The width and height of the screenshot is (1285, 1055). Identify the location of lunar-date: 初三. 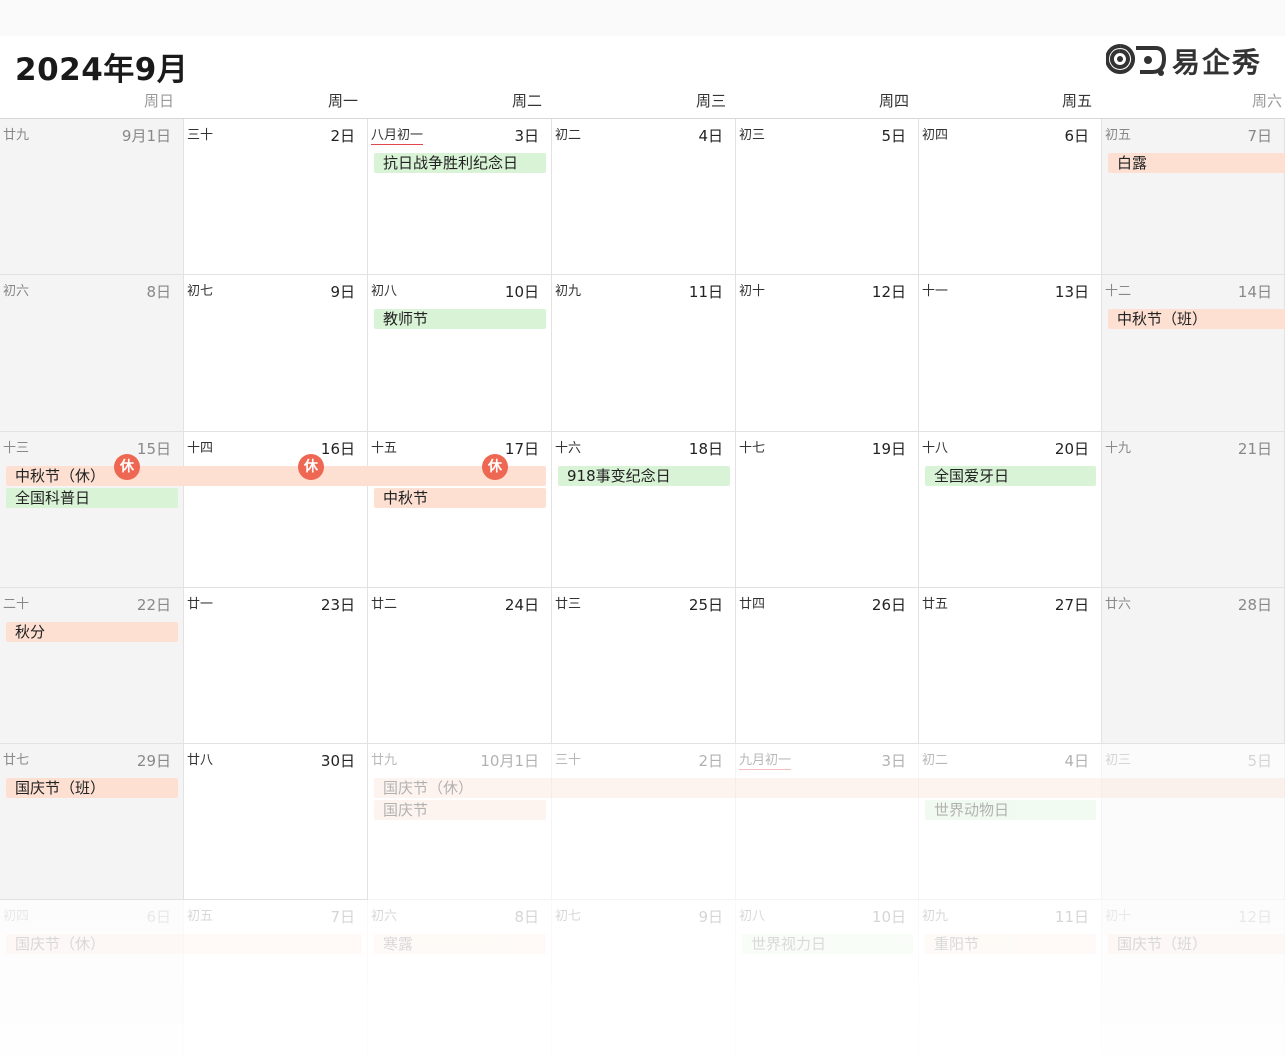
(1118, 760).